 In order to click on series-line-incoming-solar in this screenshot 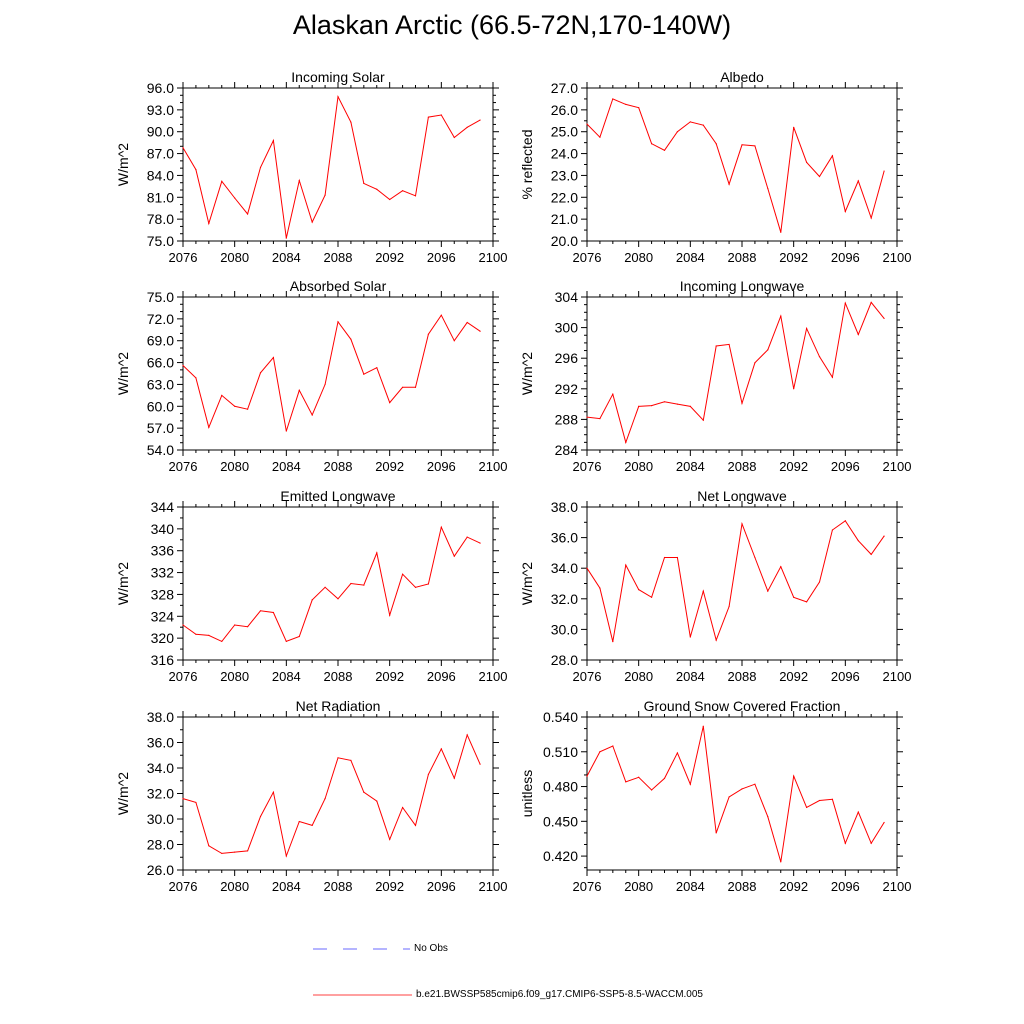, I will do `click(331, 167)`.